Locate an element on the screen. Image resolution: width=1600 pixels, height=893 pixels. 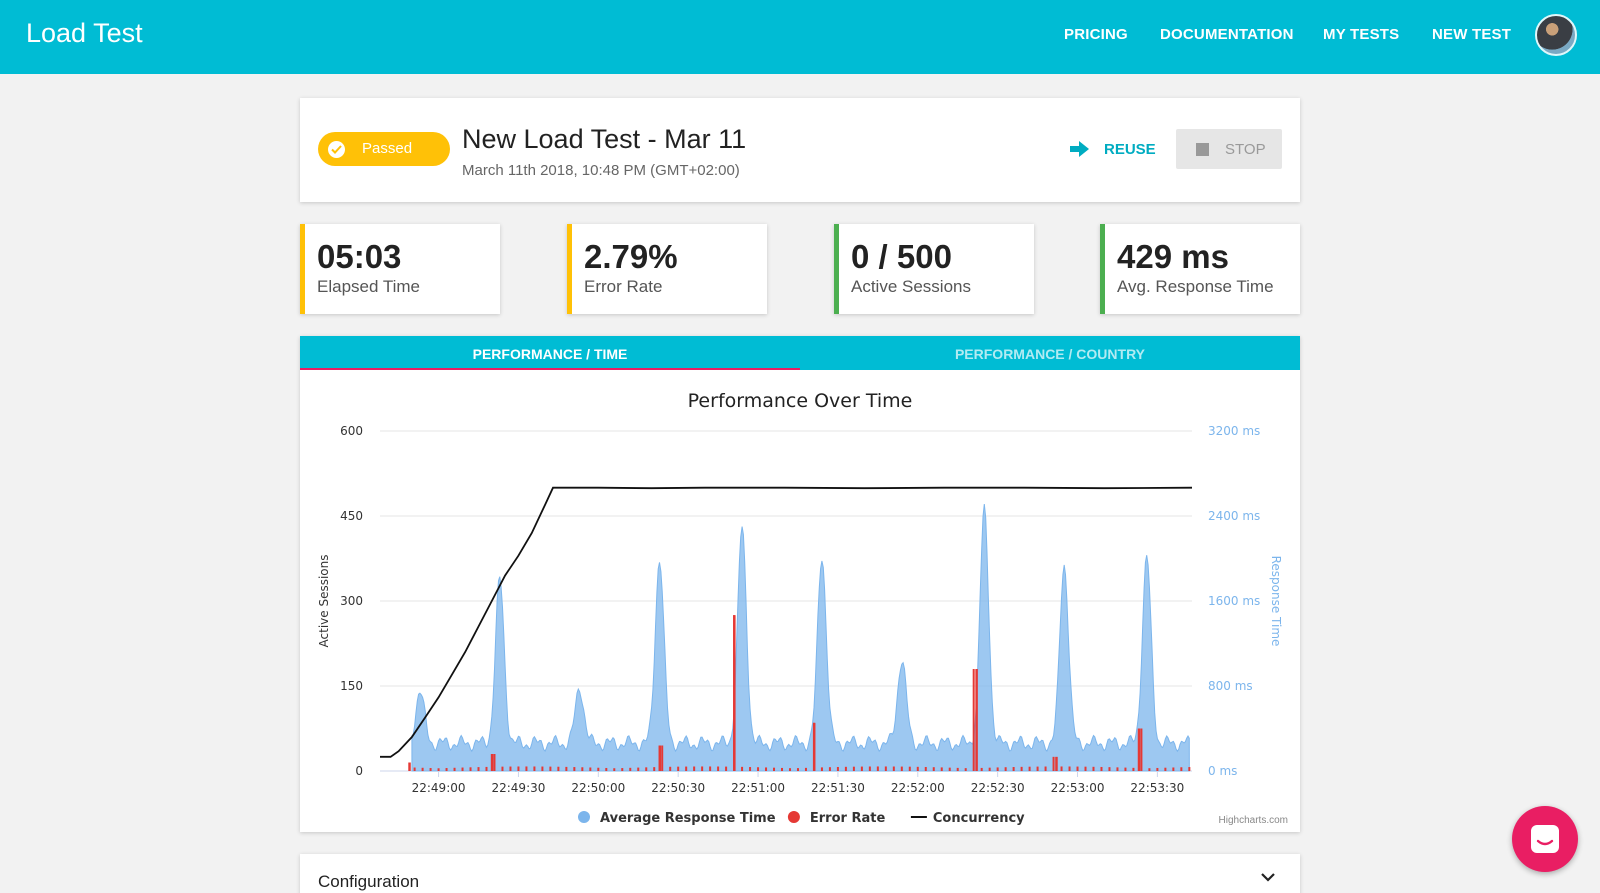
chevron-down-icon is located at coordinates (1268, 877).